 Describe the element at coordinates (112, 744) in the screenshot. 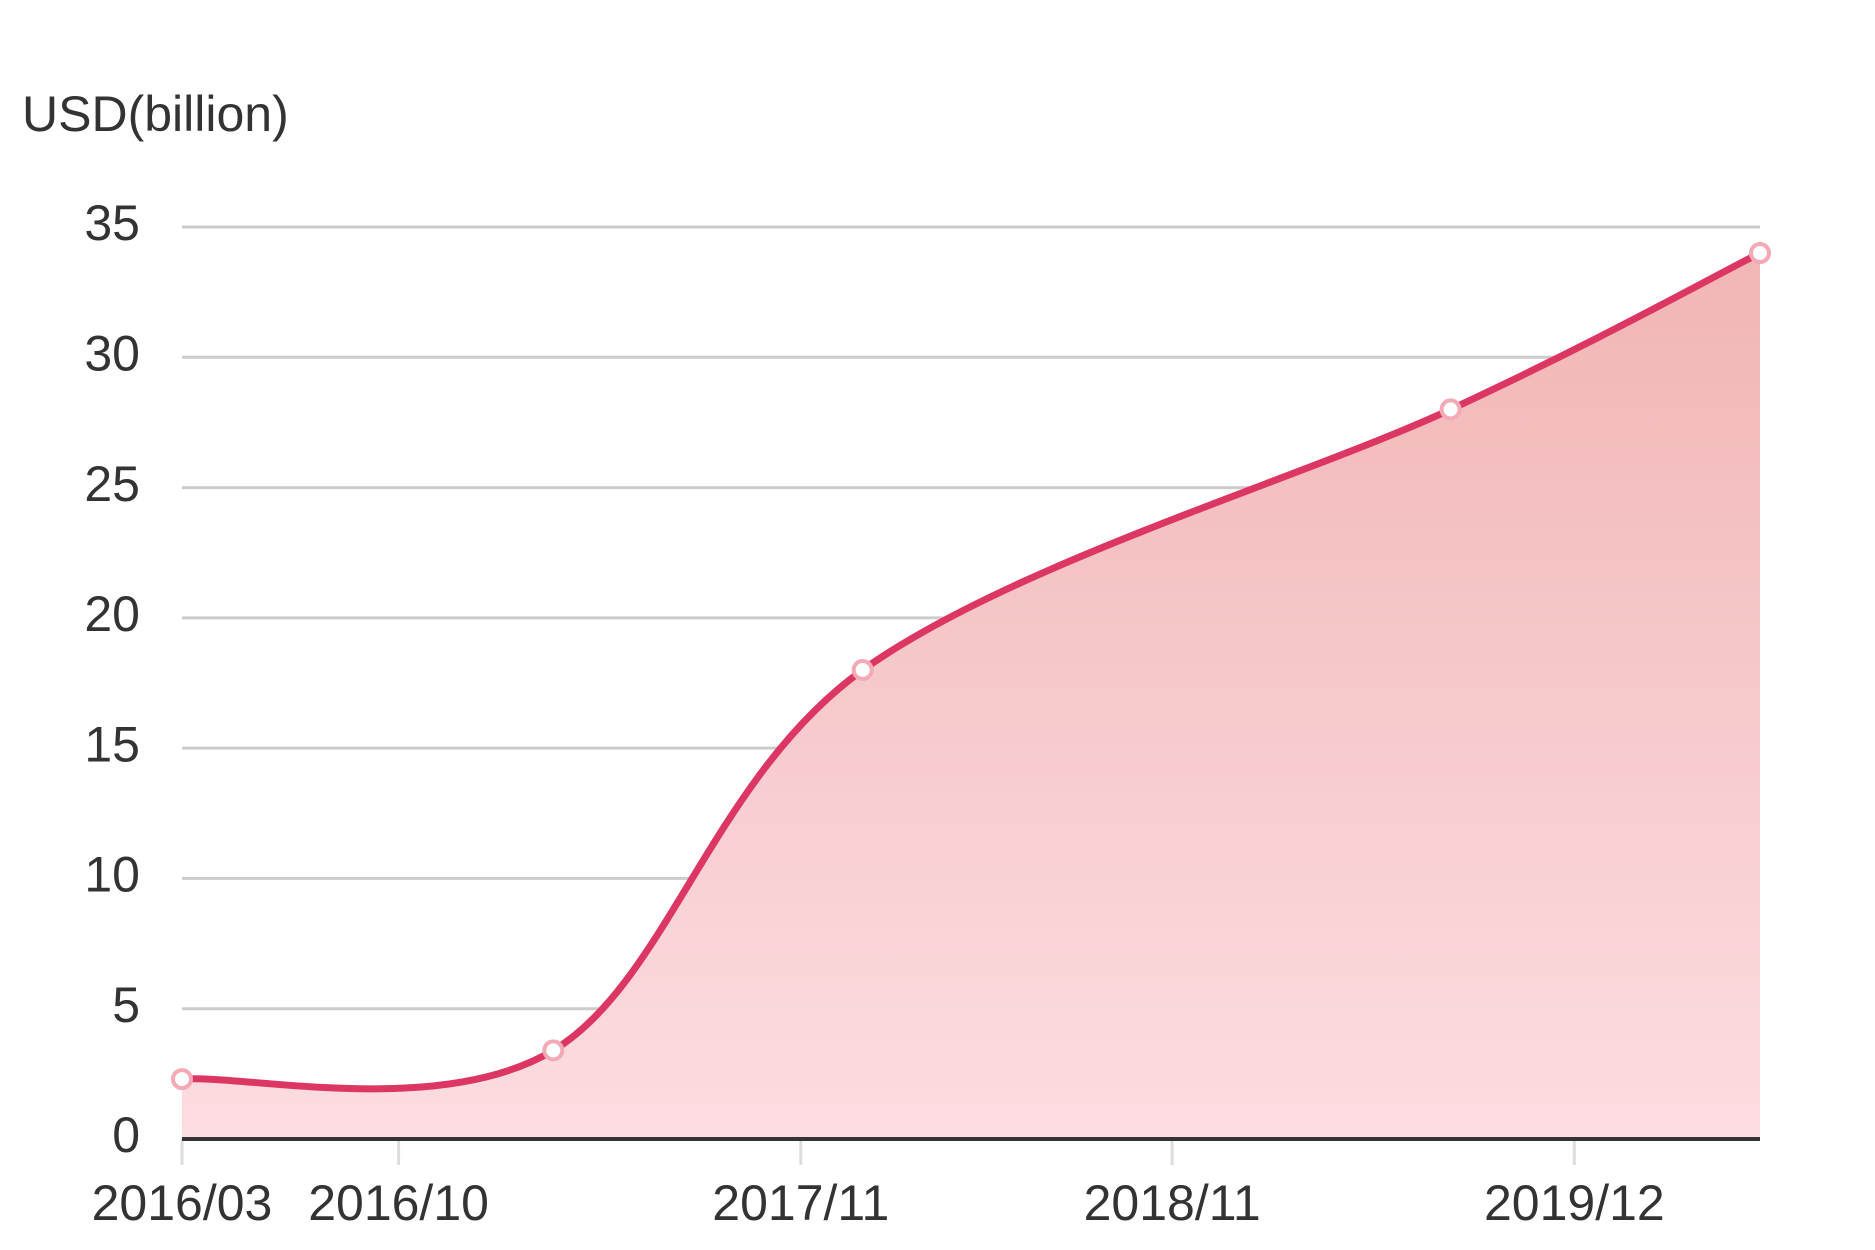

I see `y-tick-label: 15` at that location.